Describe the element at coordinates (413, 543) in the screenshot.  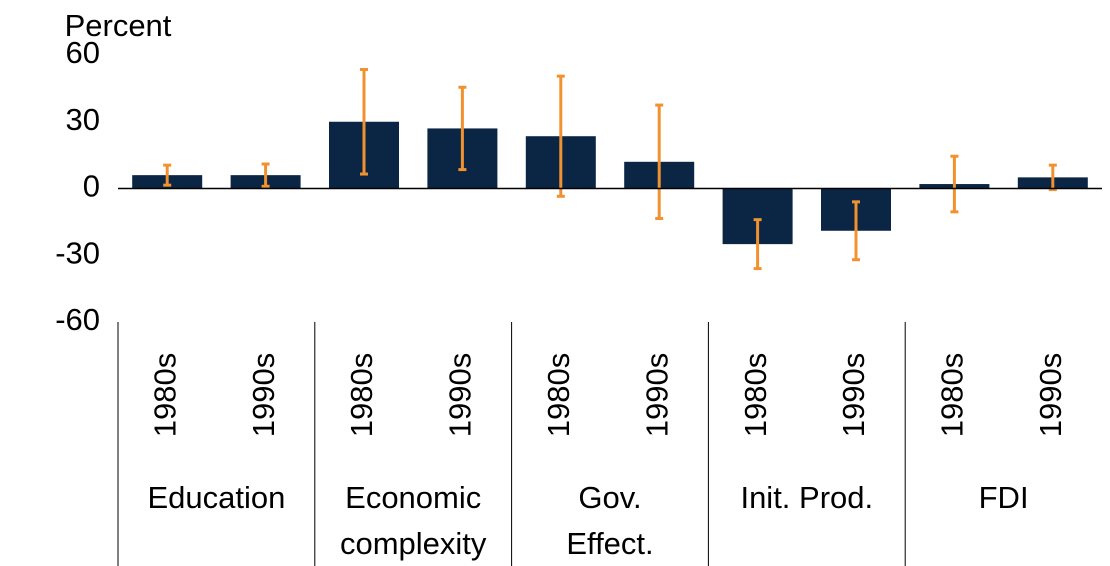
I see `group-label: complexity` at that location.